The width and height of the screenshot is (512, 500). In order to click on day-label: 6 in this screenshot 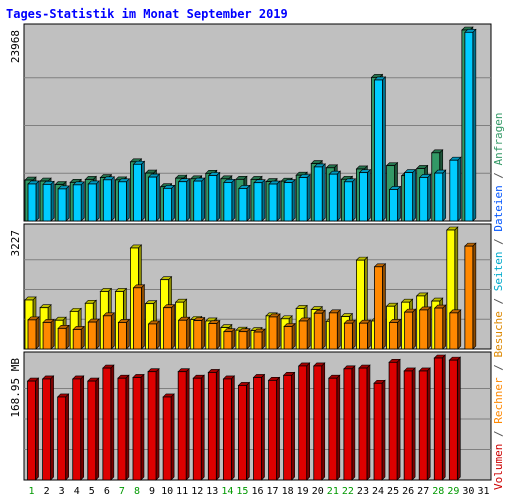, I will do `click(107, 491)`.